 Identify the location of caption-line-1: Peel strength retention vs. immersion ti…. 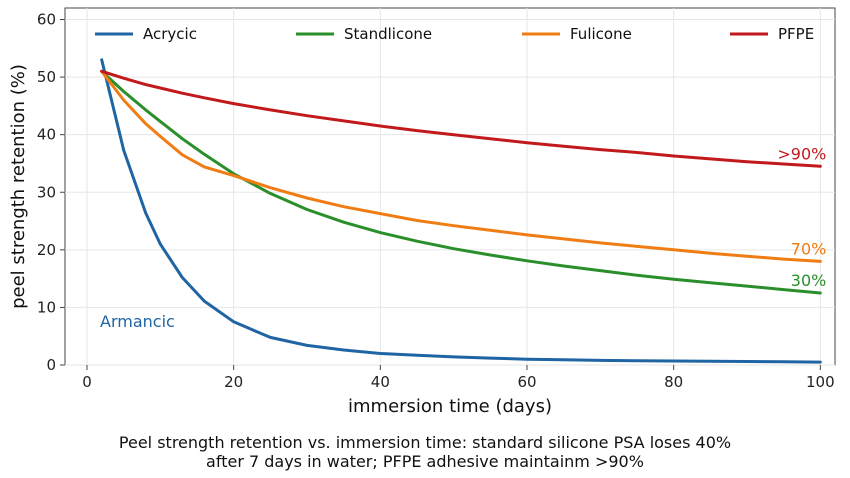
(425, 442).